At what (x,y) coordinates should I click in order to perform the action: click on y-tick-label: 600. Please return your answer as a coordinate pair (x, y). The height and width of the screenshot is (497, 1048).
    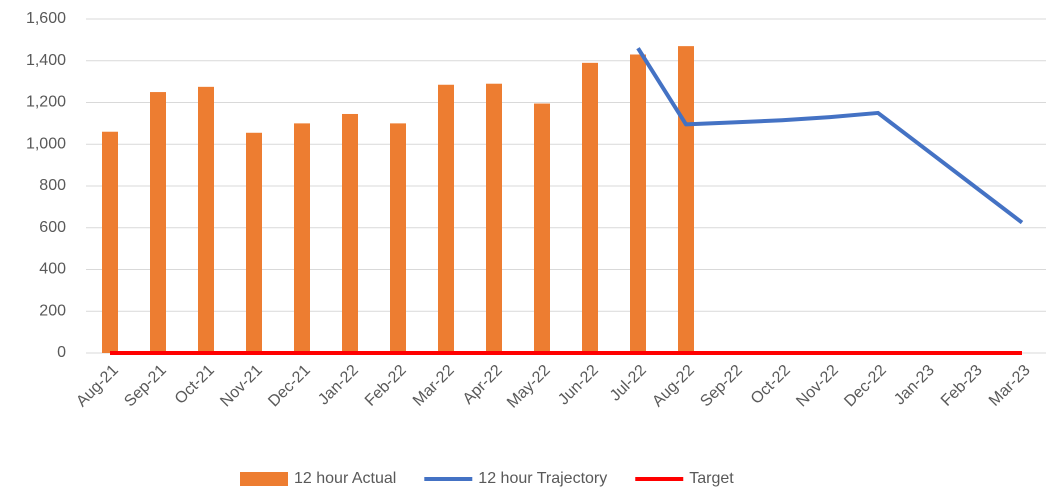
    Looking at the image, I should click on (52, 227).